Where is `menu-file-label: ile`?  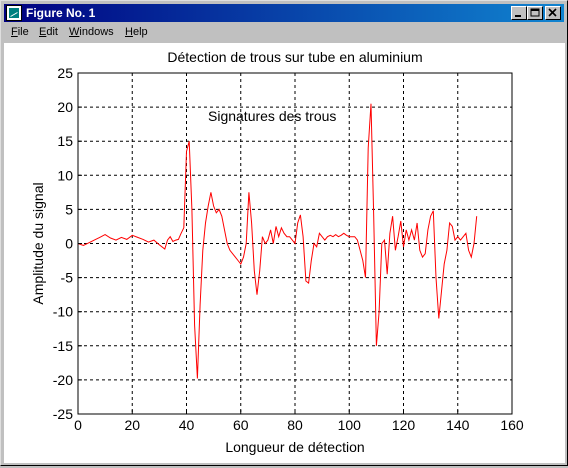 menu-file-label: ile is located at coordinates (23, 32).